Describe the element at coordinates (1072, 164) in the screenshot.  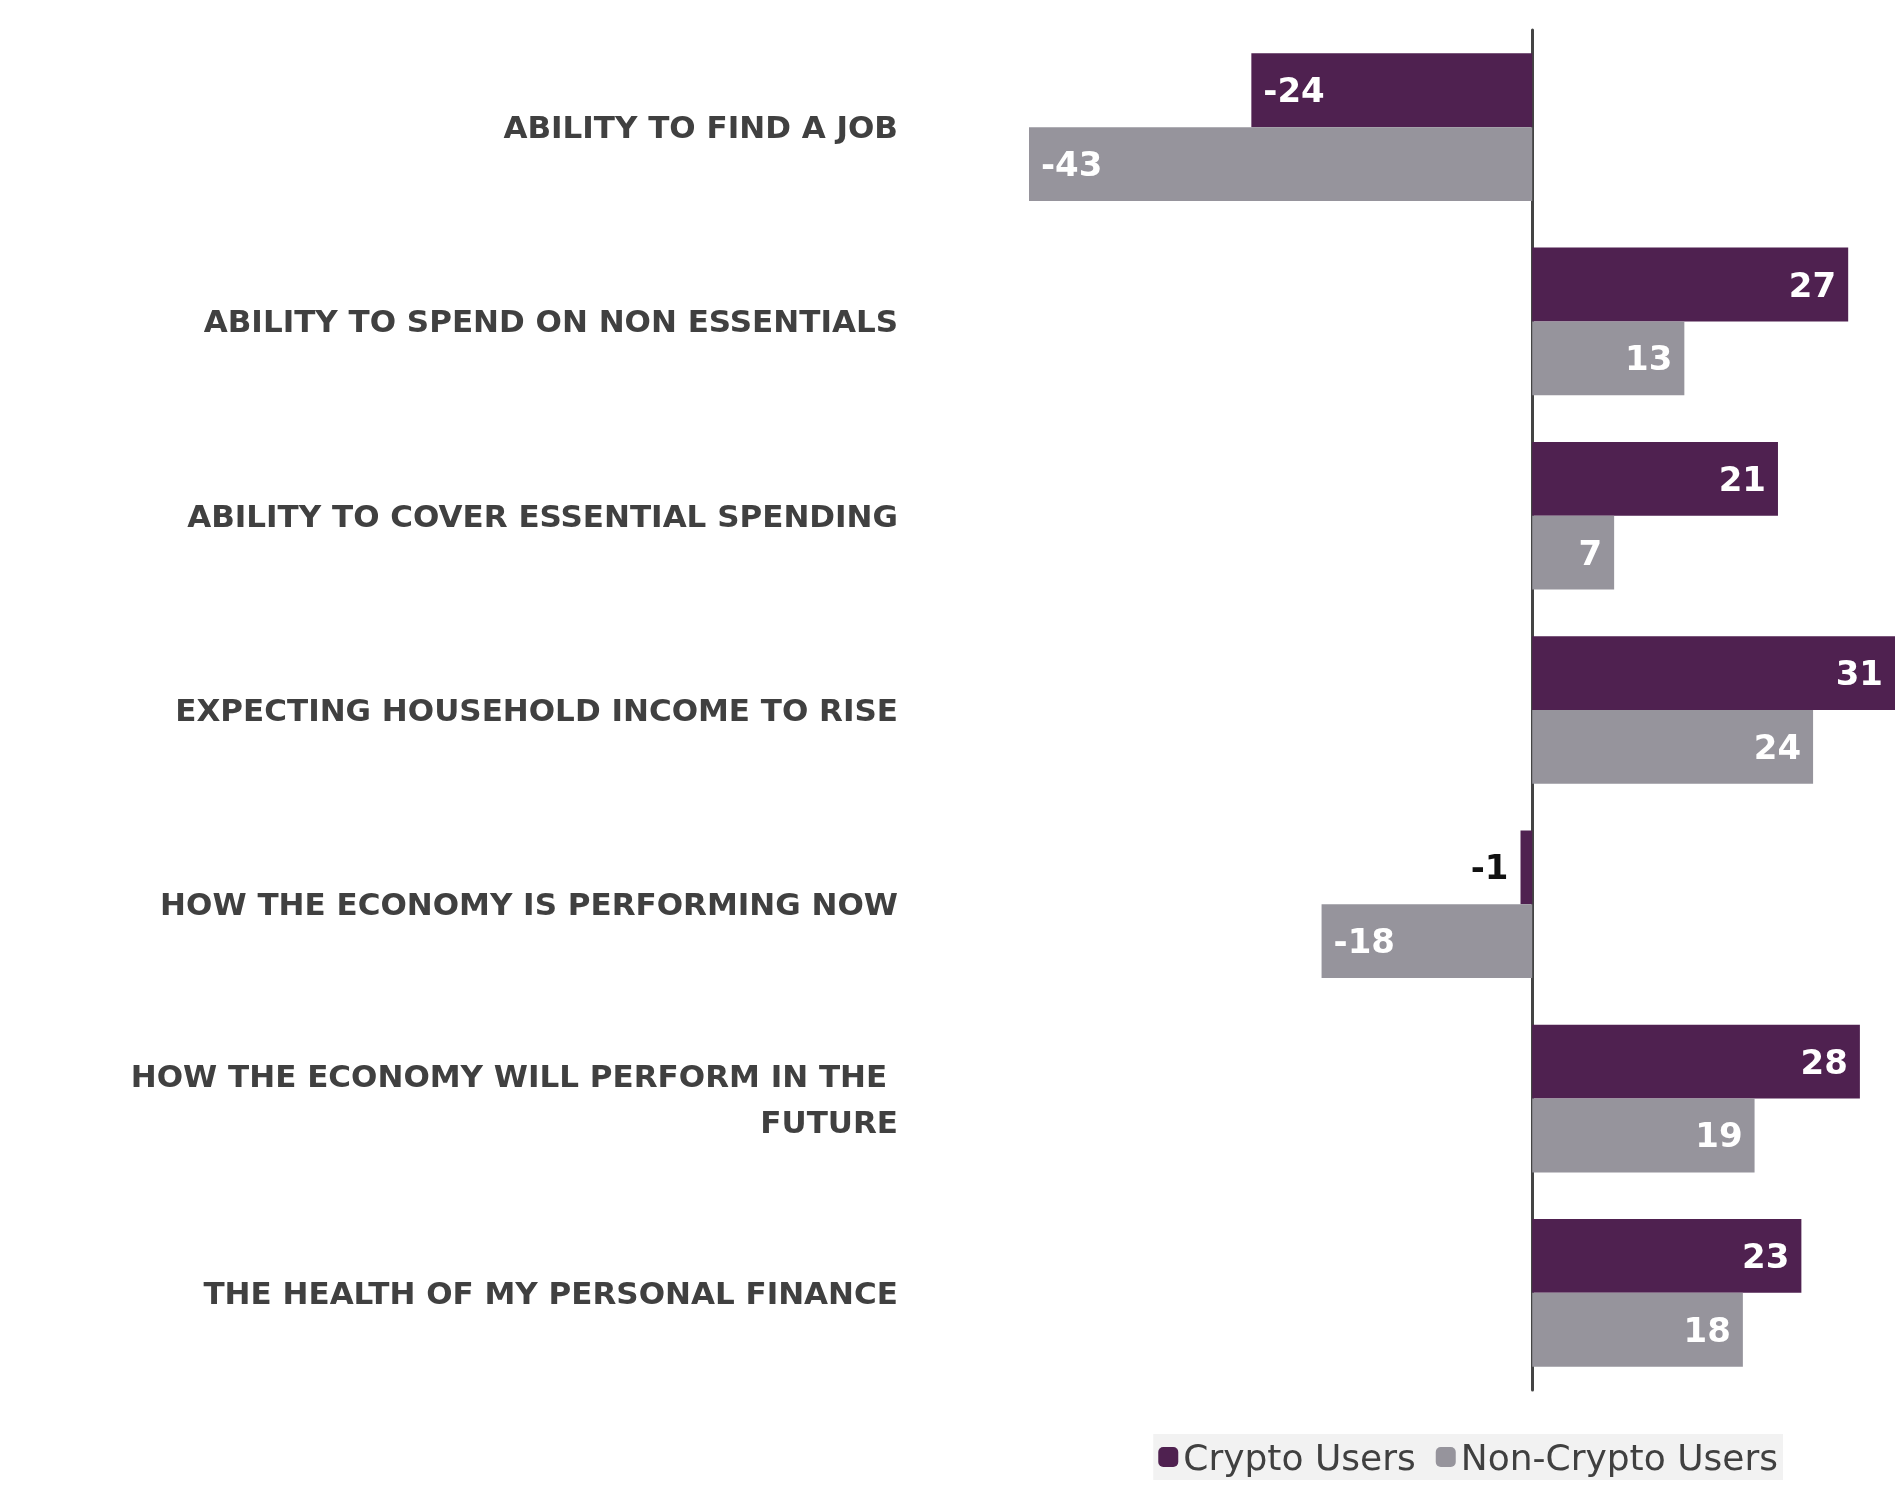
I see `data-label: -43` at that location.